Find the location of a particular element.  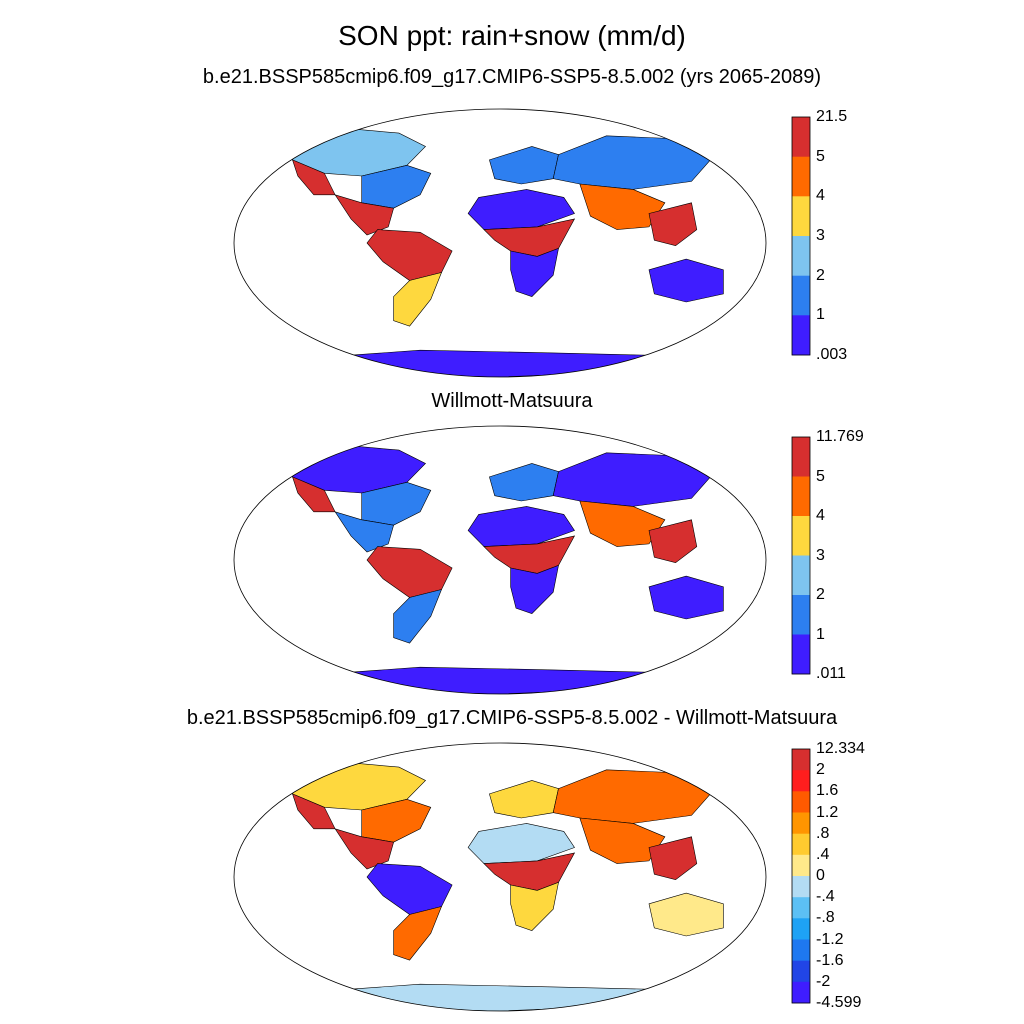

colorbar-tick-label: .4 is located at coordinates (823, 854).